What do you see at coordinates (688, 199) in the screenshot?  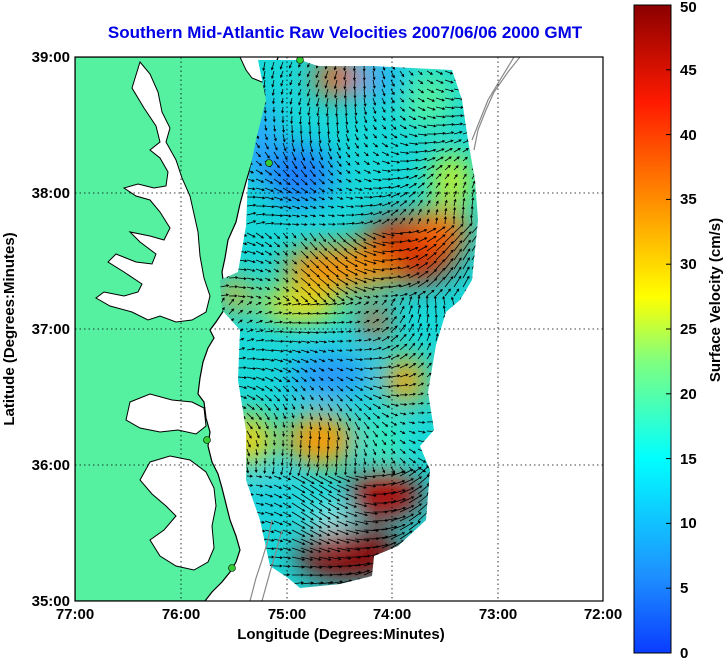 I see `colorbar-tick-label: 35` at bounding box center [688, 199].